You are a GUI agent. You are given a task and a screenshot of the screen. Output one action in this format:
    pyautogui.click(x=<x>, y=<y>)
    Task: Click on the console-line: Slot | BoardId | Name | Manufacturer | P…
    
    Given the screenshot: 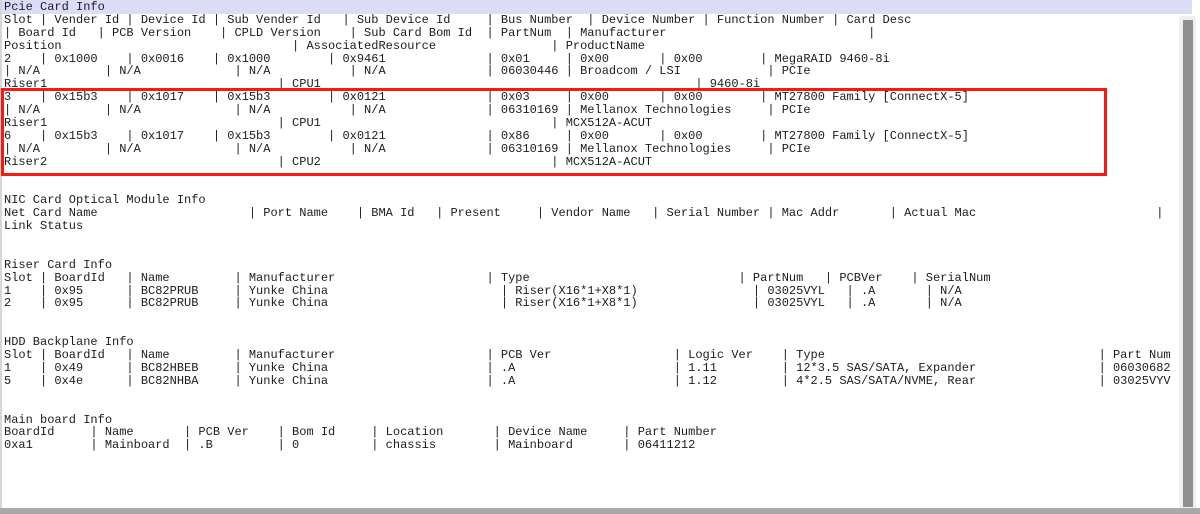 What is the action you would take?
    pyautogui.click(x=587, y=355)
    